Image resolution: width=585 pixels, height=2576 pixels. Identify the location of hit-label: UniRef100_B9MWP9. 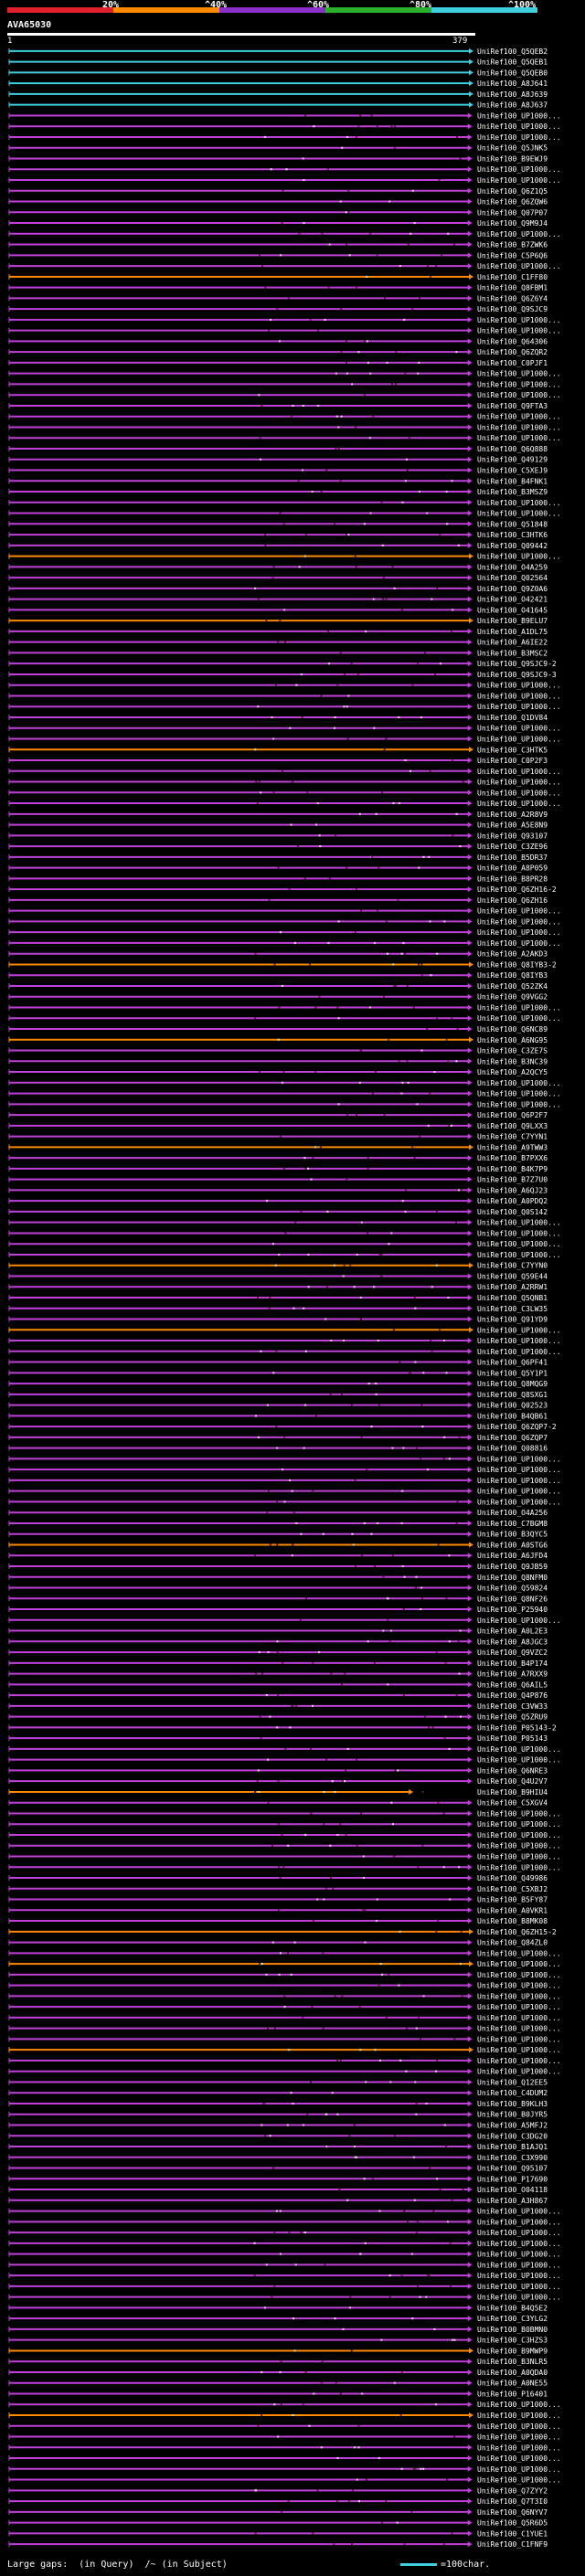
(512, 2351).